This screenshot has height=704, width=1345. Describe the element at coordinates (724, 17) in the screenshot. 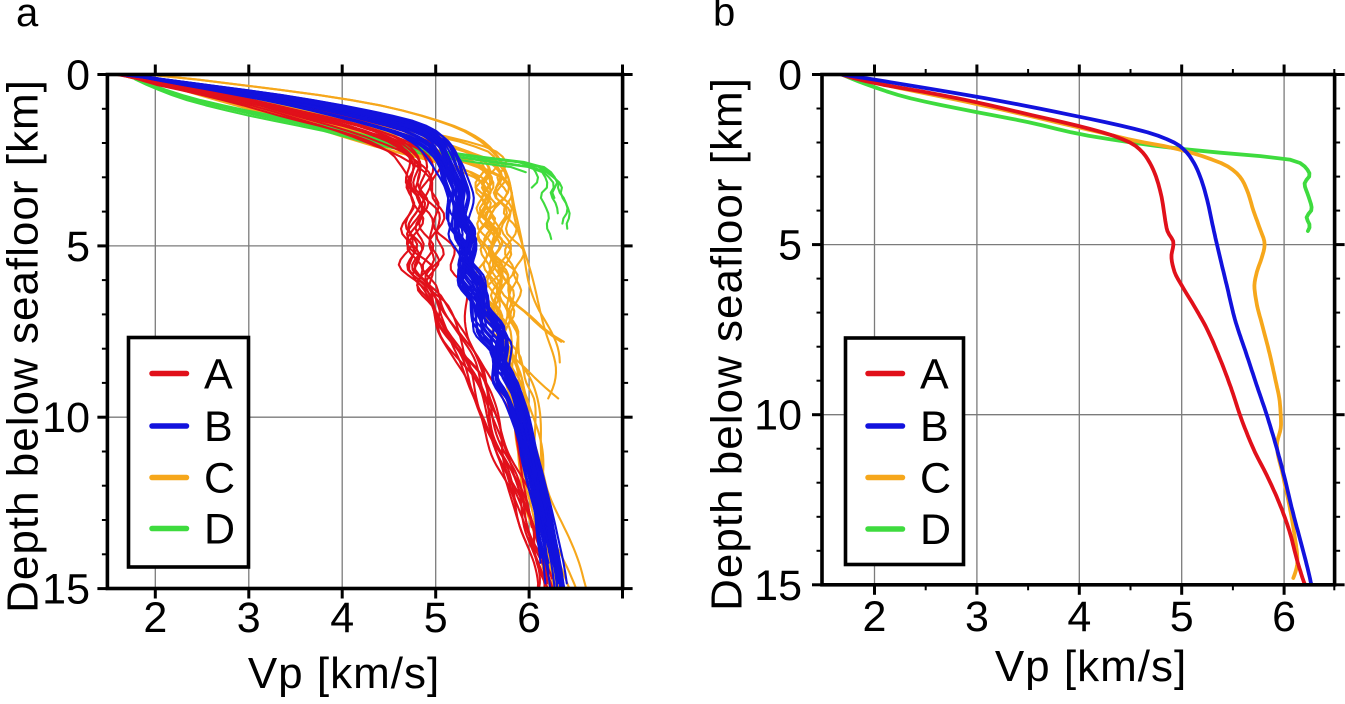

I see `svg-text: b` at that location.